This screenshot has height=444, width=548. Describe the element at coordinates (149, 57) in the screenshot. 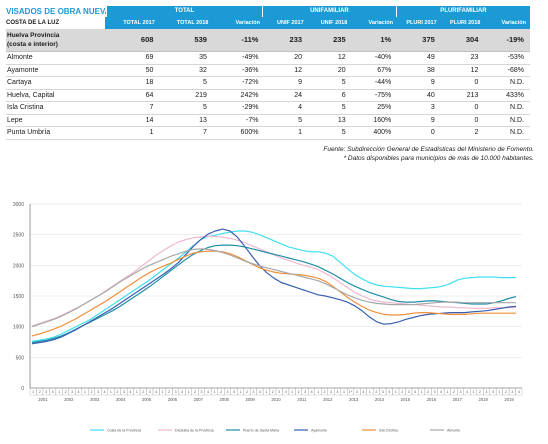

I see `cell: 69` at that location.